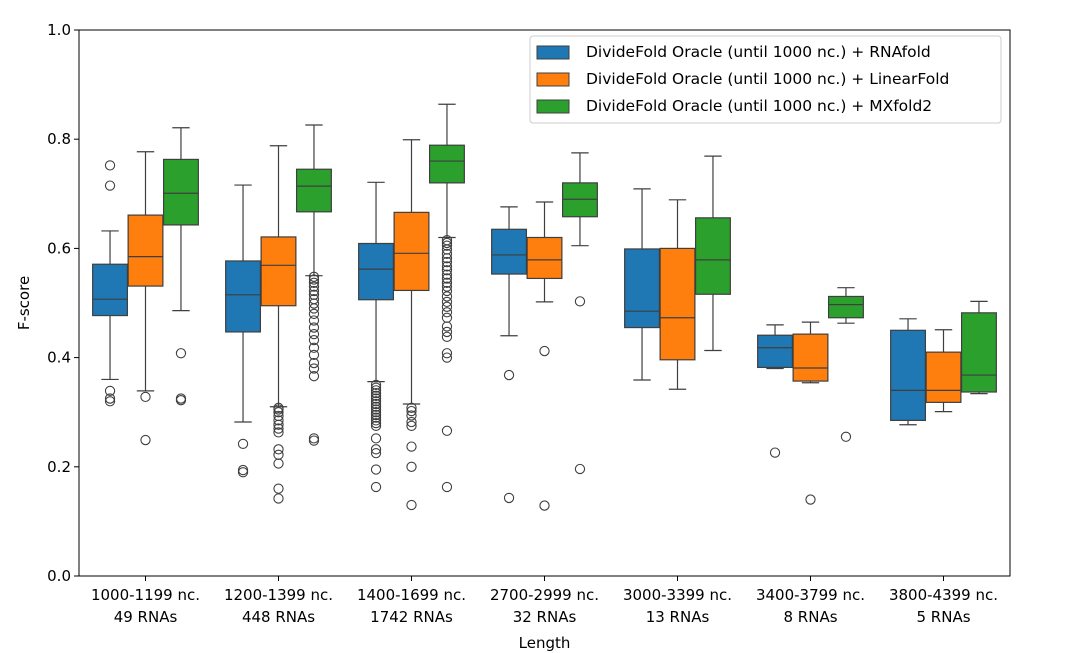 Image resolution: width=1077 pixels, height=653 pixels. Describe the element at coordinates (810, 595) in the screenshot. I see `x-tick-label: 3400-3799 nc.` at that location.